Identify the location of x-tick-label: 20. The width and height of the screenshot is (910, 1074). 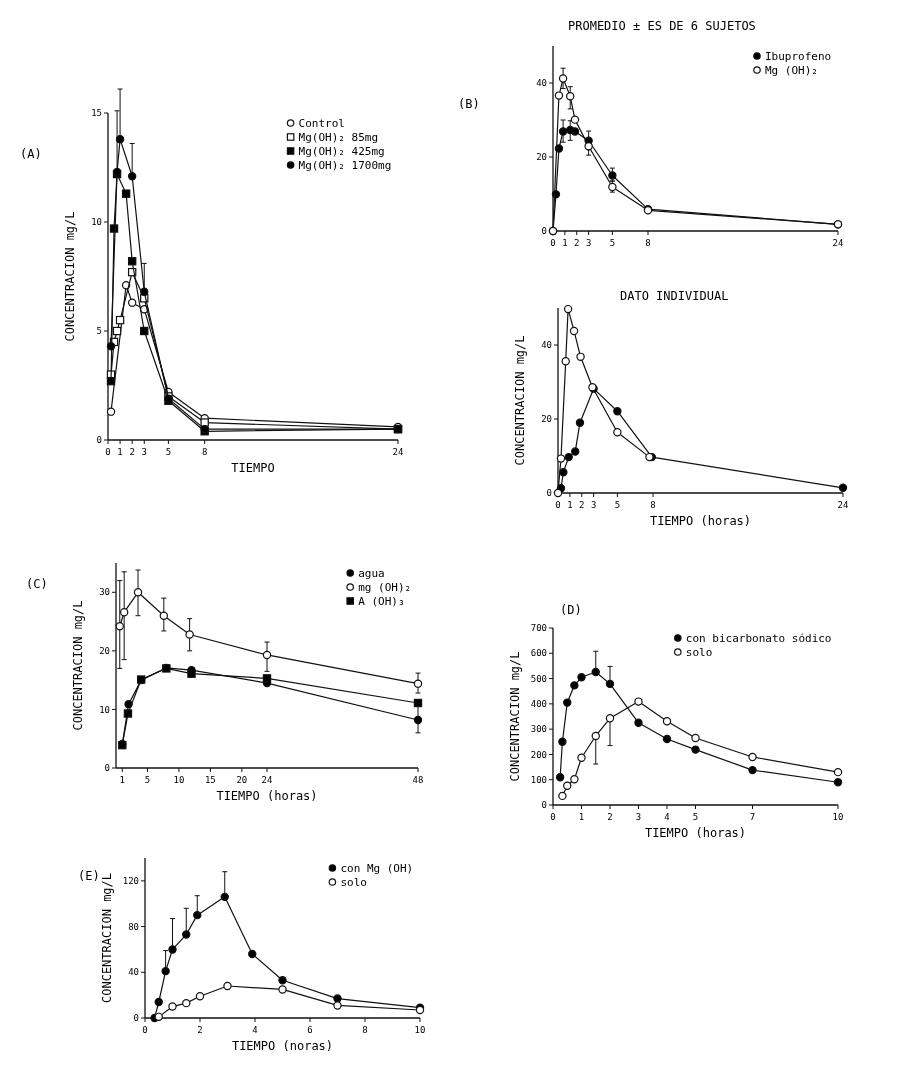
(242, 780).